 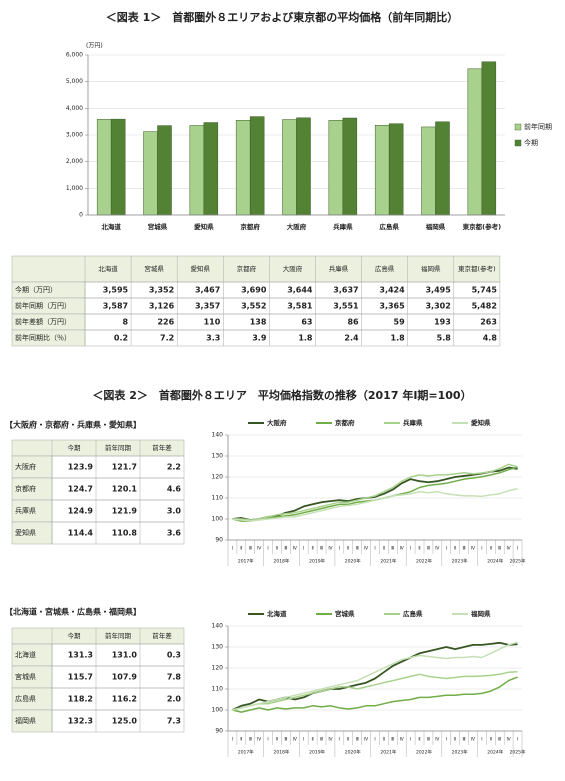 I want to click on y-tick-label: 140, so click(x=218, y=626).